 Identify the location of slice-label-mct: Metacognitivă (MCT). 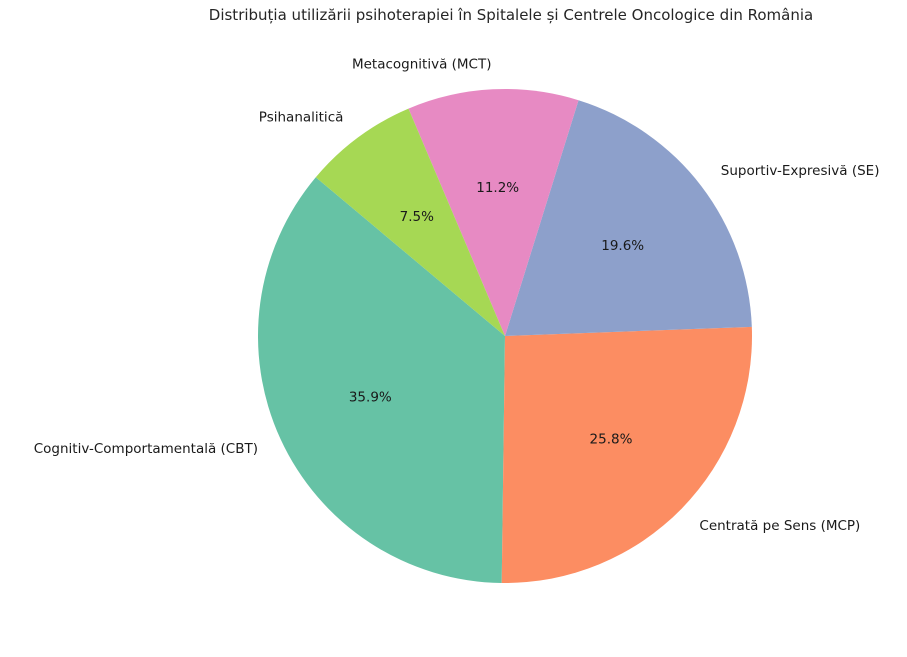
(422, 65).